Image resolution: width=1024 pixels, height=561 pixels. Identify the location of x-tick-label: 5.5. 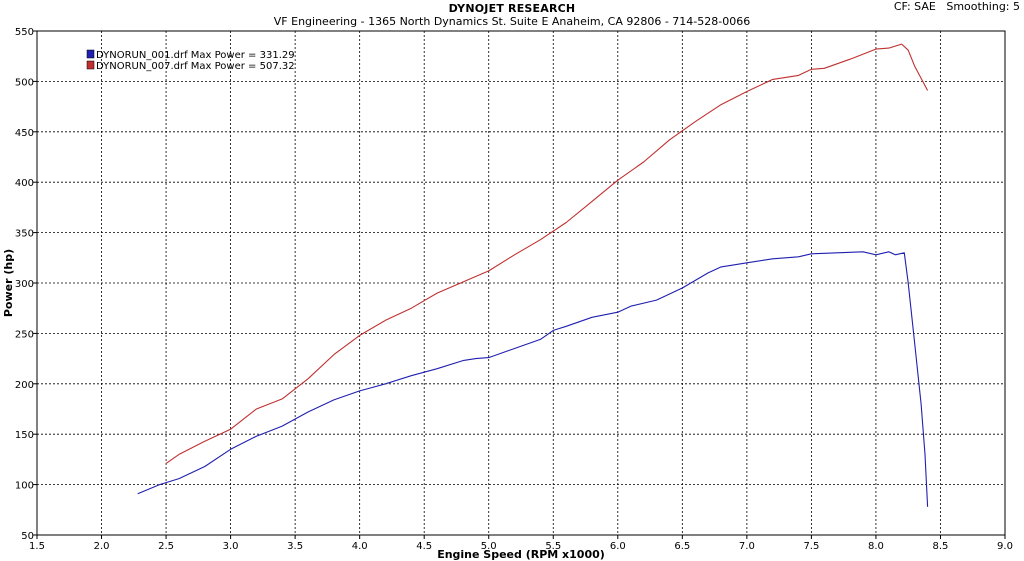
(553, 546).